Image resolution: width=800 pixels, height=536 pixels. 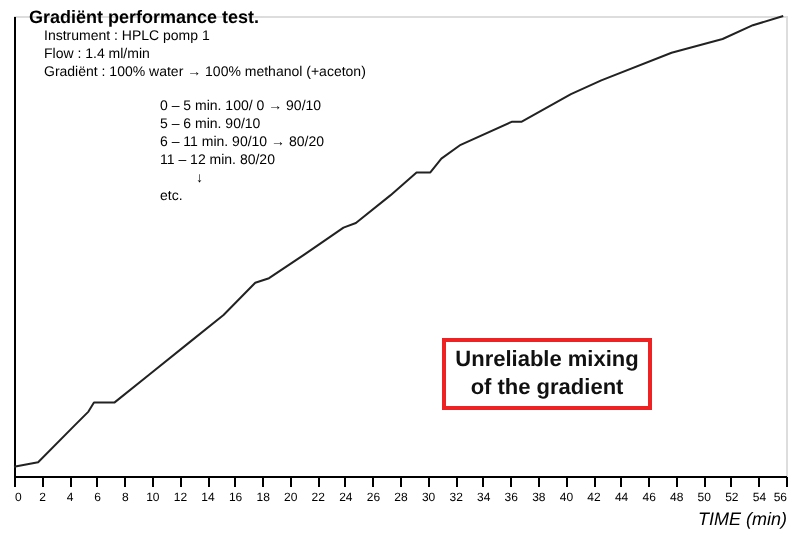 What do you see at coordinates (144, 17) in the screenshot?
I see `chart-title: Gradiënt performance test.` at bounding box center [144, 17].